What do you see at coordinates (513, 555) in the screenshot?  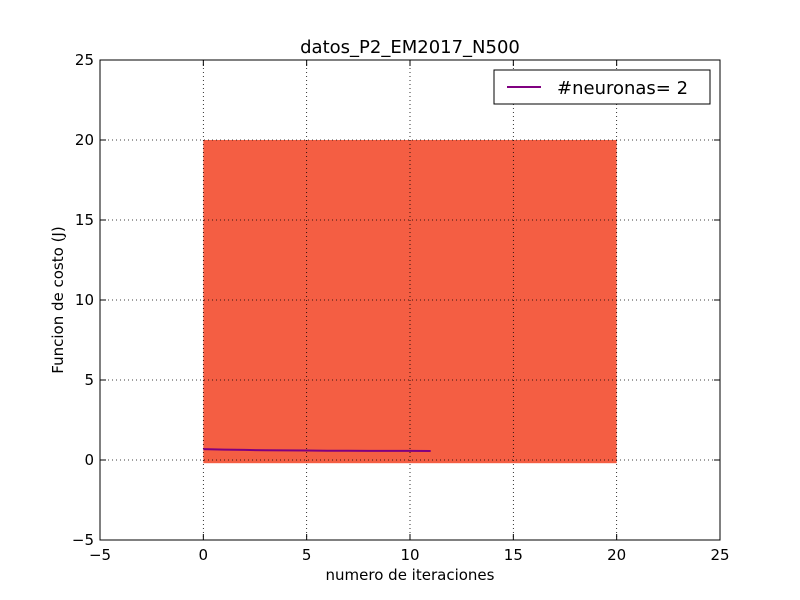 I see `x-tick-label: 15` at bounding box center [513, 555].